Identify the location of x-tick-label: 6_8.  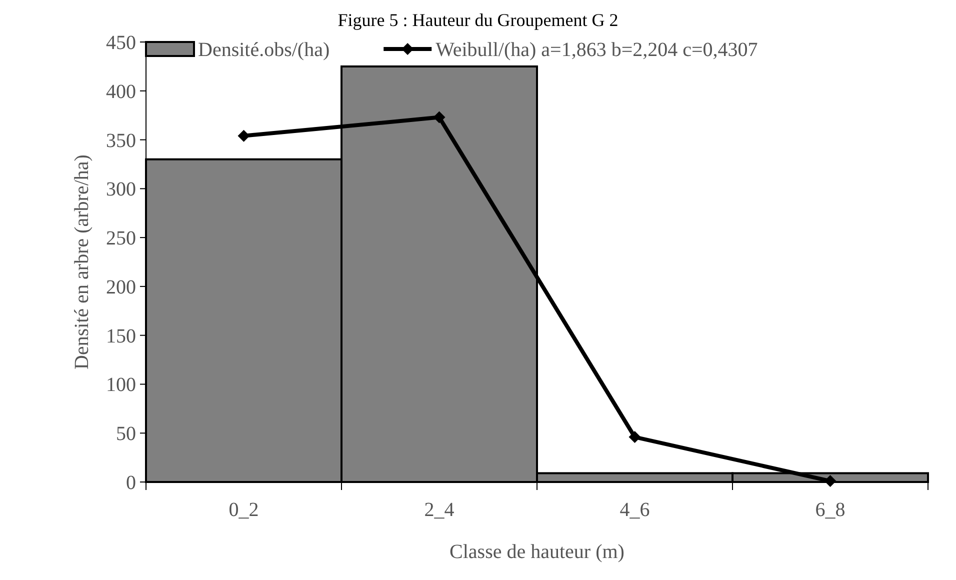
(830, 510).